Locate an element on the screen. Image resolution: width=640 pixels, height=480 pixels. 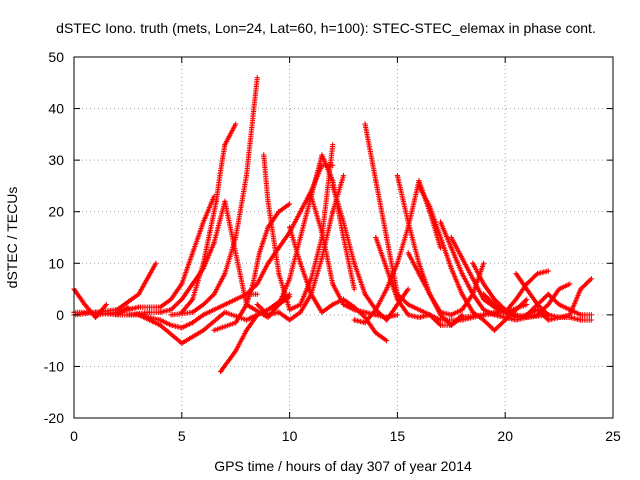
x-tick-label: 5 is located at coordinates (182, 436).